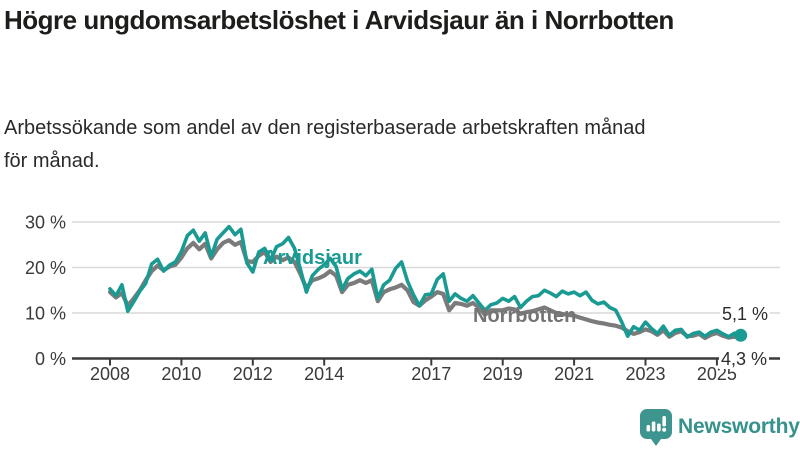 Image resolution: width=800 pixels, height=450 pixels. What do you see at coordinates (745, 314) in the screenshot?
I see `end-value-label-arvidsjaur: 5,1 %` at bounding box center [745, 314].